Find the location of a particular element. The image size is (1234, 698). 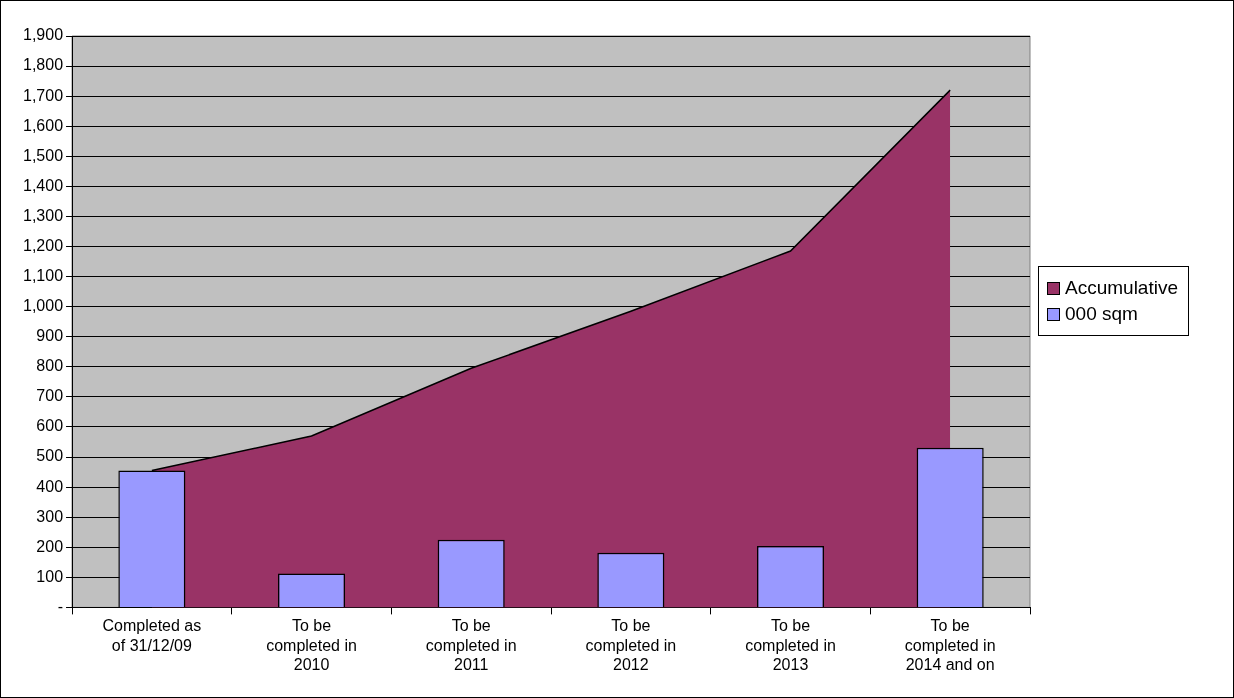

legend-label: Accumulative is located at coordinates (1121, 288).